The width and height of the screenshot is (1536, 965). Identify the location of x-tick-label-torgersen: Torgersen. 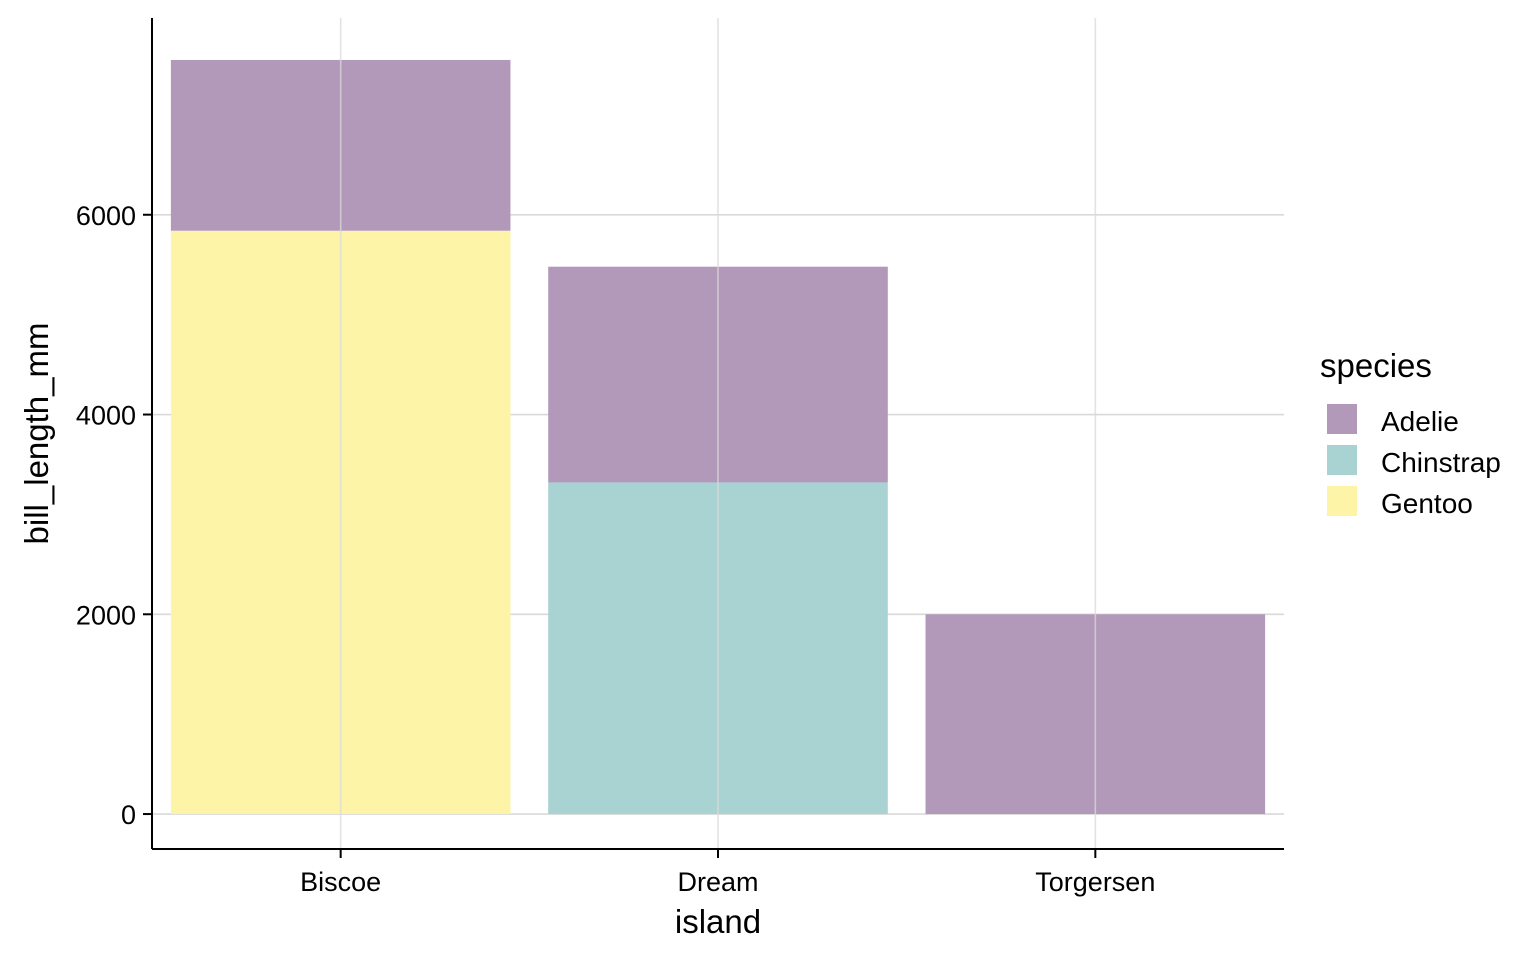
(1095, 882).